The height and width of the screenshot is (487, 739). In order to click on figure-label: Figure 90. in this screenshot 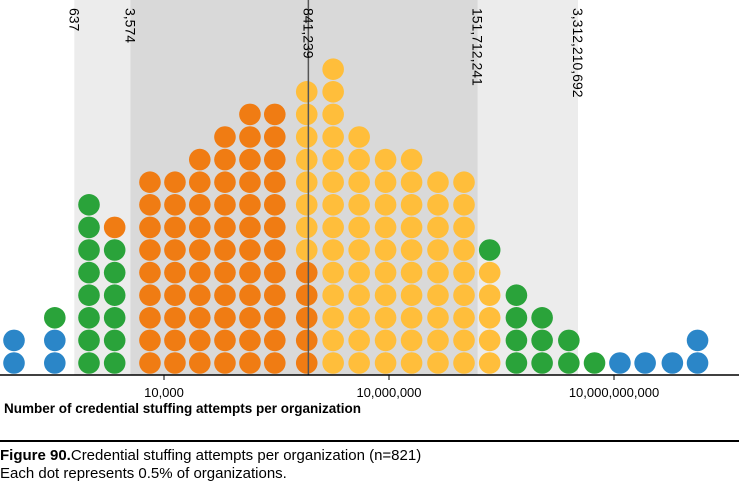, I will do `click(35, 455)`.